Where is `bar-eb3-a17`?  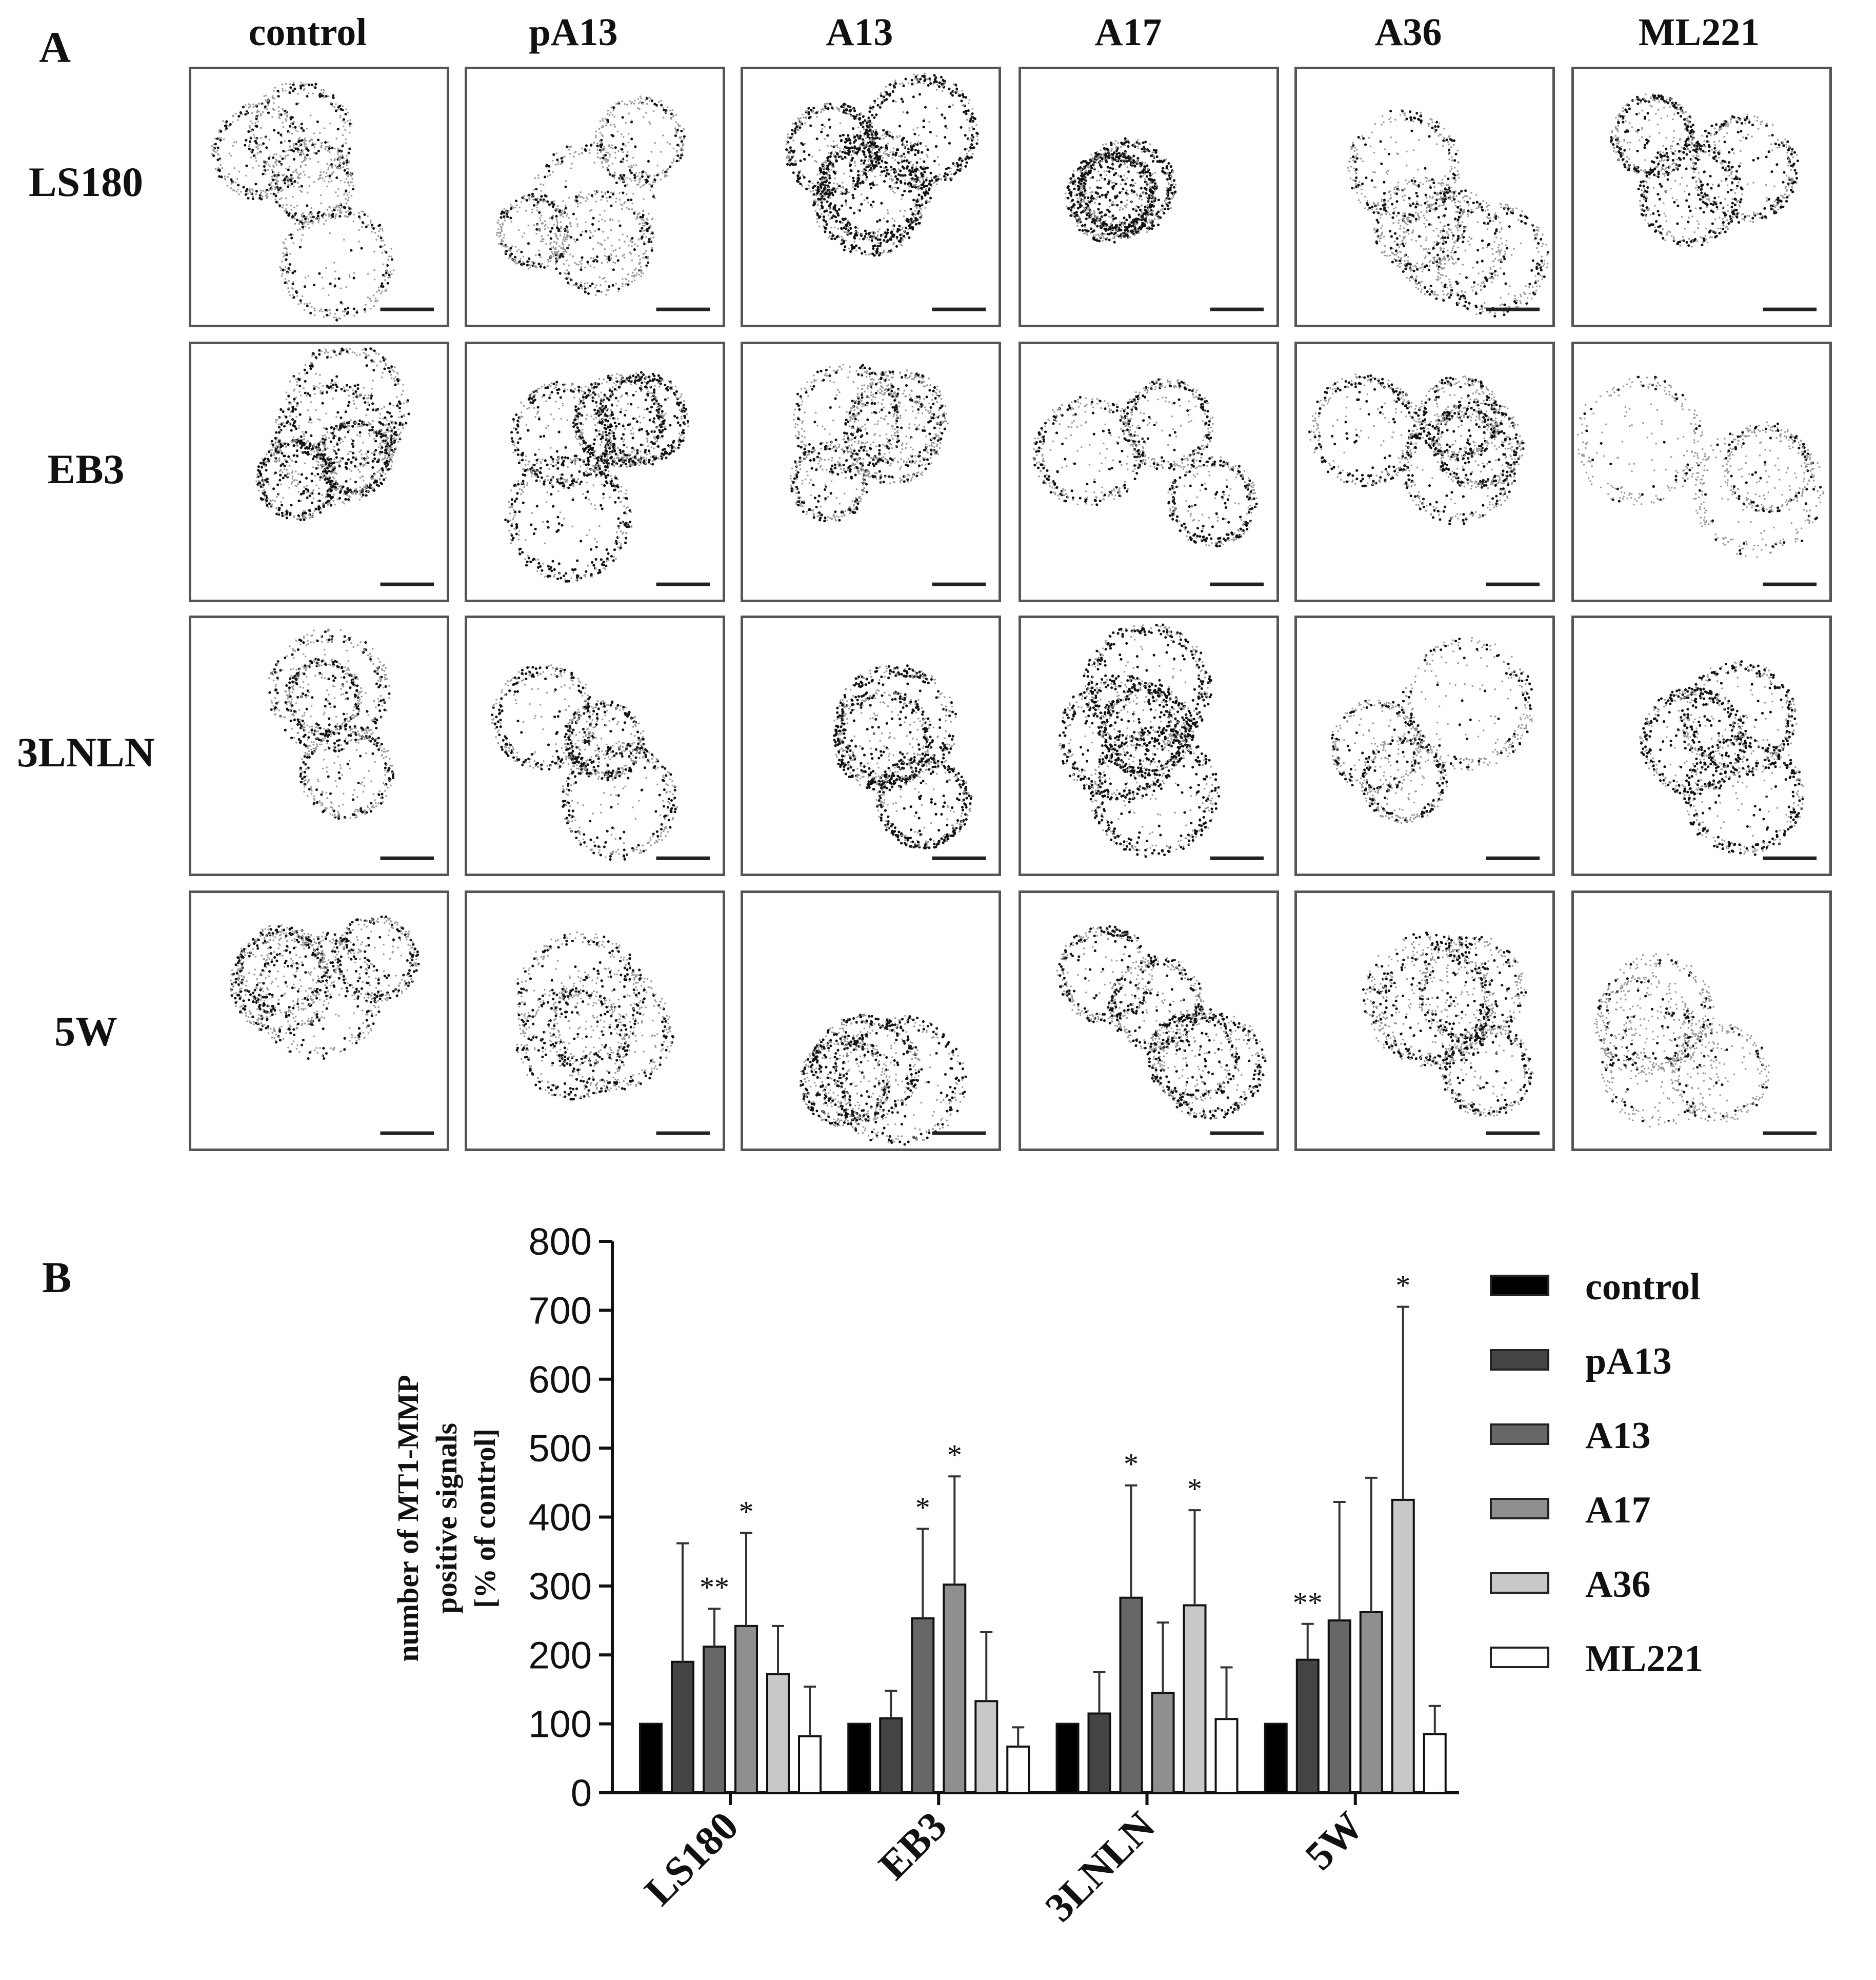
bar-eb3-a17 is located at coordinates (955, 1689).